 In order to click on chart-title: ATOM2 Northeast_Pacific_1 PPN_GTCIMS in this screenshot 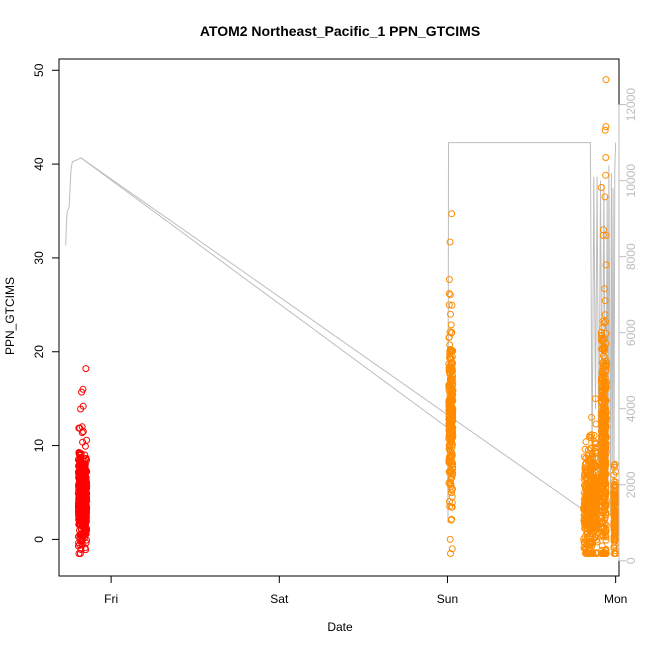, I will do `click(340, 31)`.